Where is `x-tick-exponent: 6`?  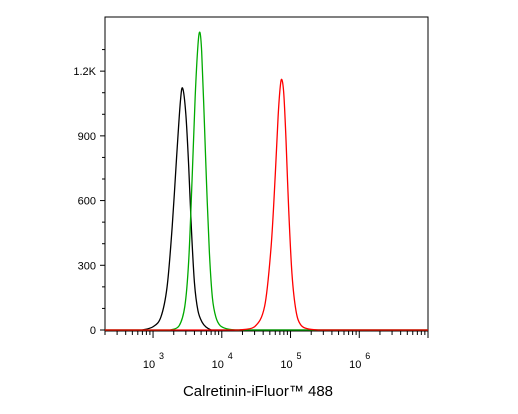 x-tick-exponent: 6 is located at coordinates (367, 356).